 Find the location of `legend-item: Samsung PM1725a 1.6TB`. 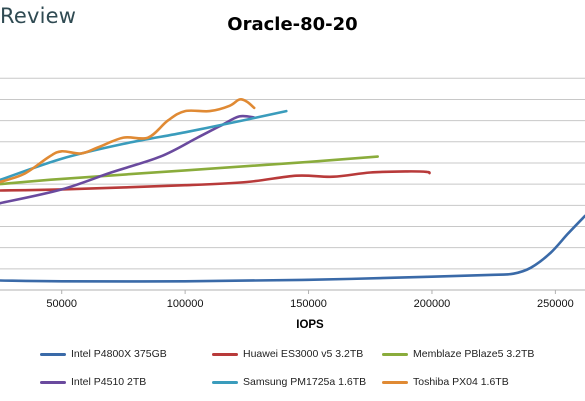

legend-item: Samsung PM1725a 1.6TB is located at coordinates (289, 382).